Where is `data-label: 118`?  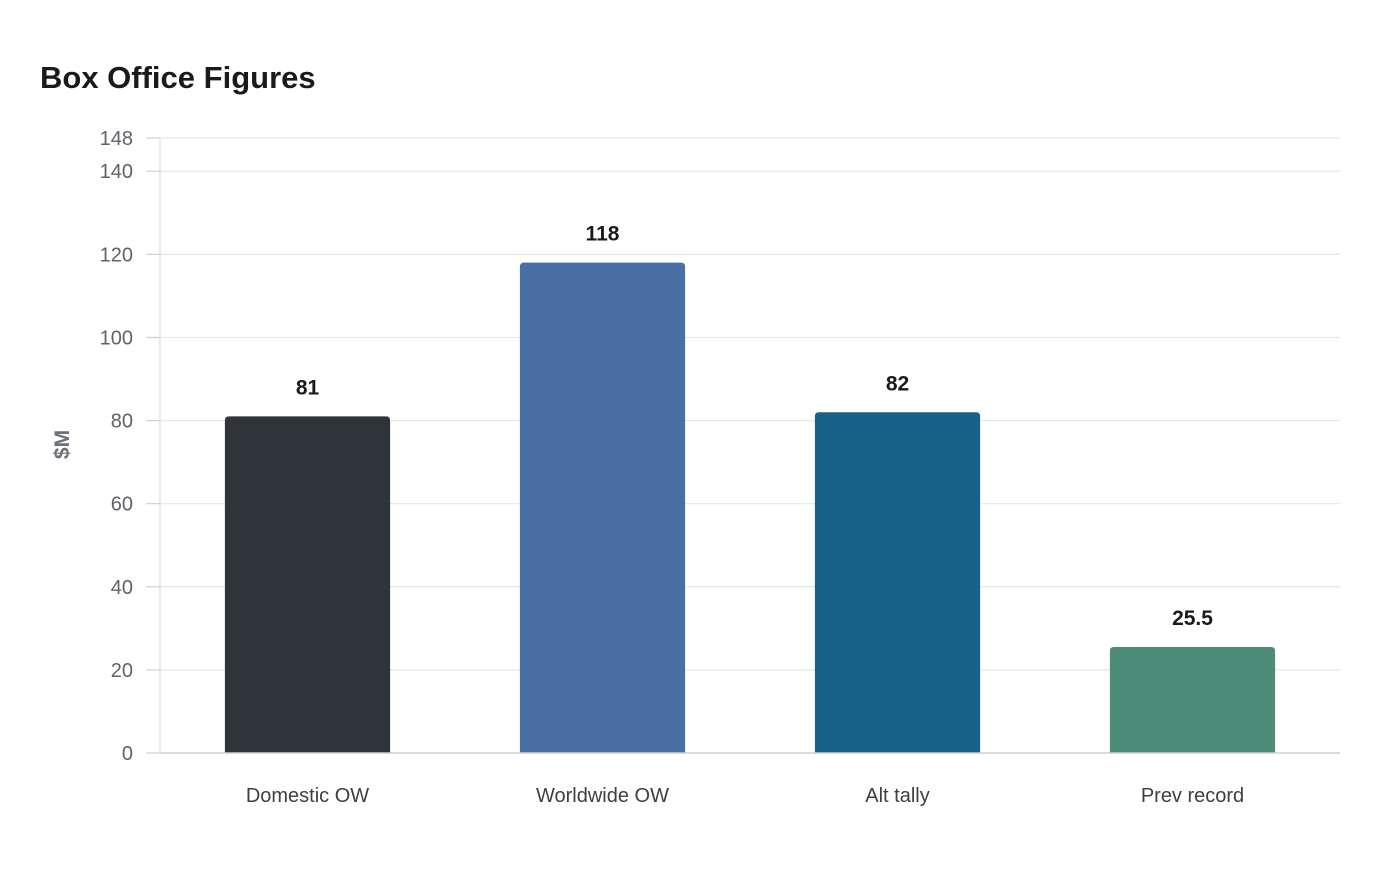
data-label: 118 is located at coordinates (603, 234).